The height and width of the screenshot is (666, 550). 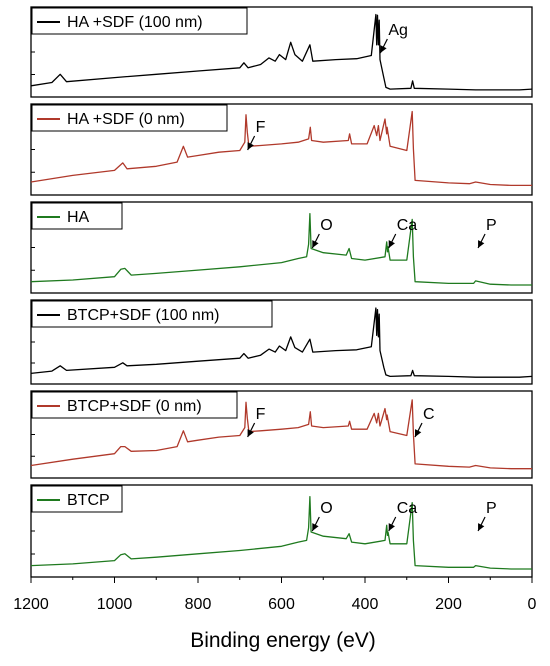 I want to click on spectrum-panel: HA O Ca P, so click(x=281, y=247).